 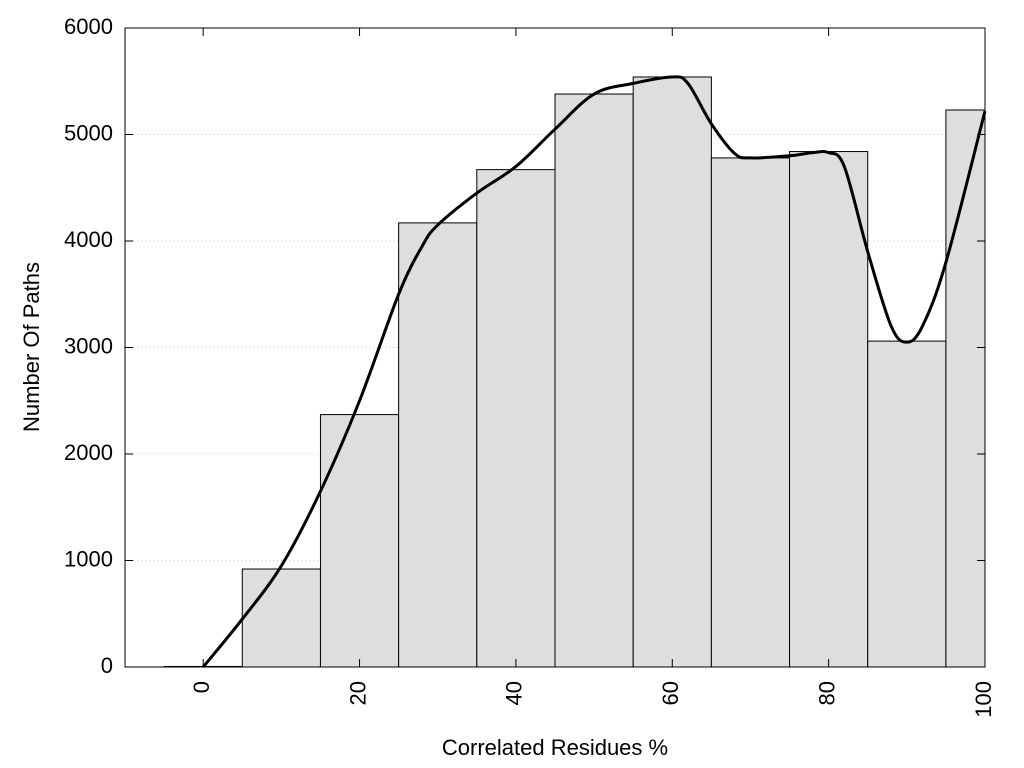 I want to click on x-tick-label: 0, so click(x=201, y=687).